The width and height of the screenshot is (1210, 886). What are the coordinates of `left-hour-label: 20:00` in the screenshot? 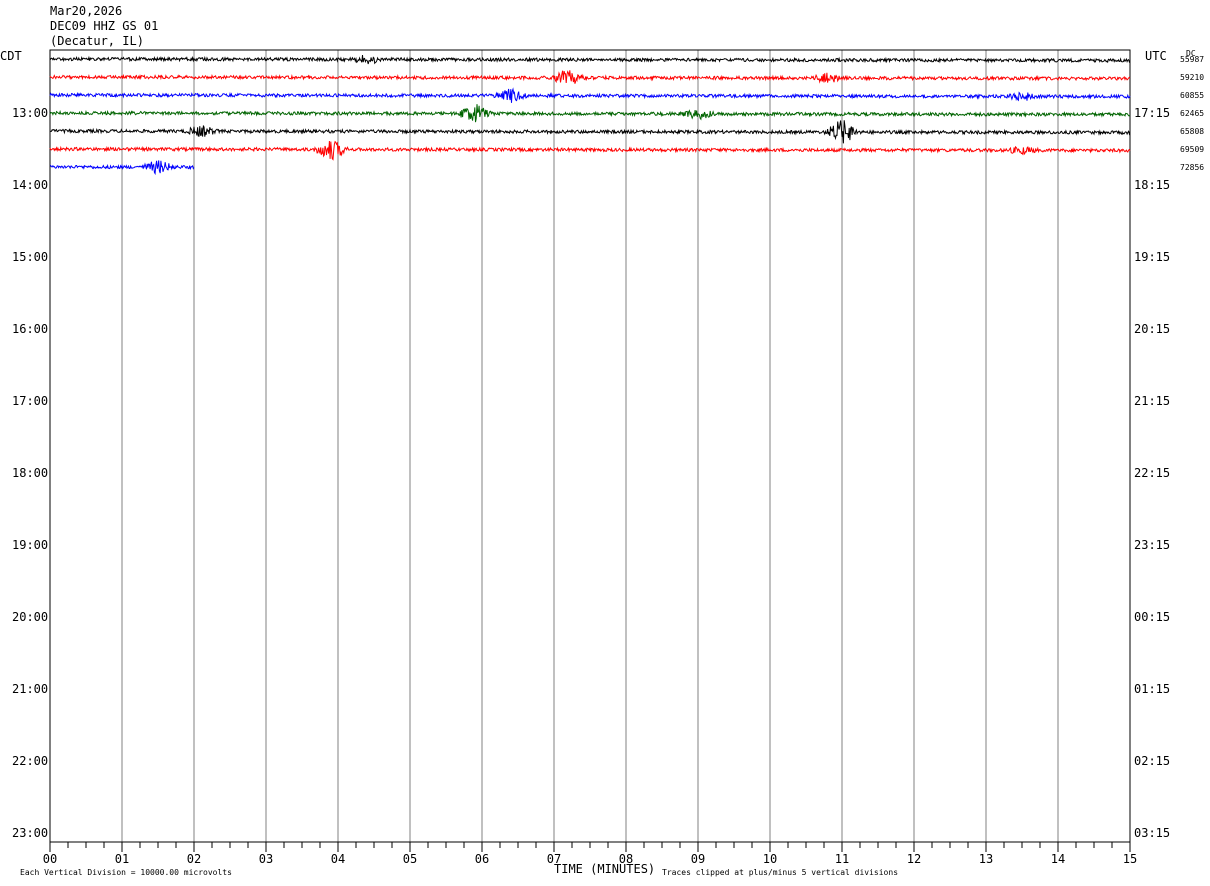 It's located at (30, 617).